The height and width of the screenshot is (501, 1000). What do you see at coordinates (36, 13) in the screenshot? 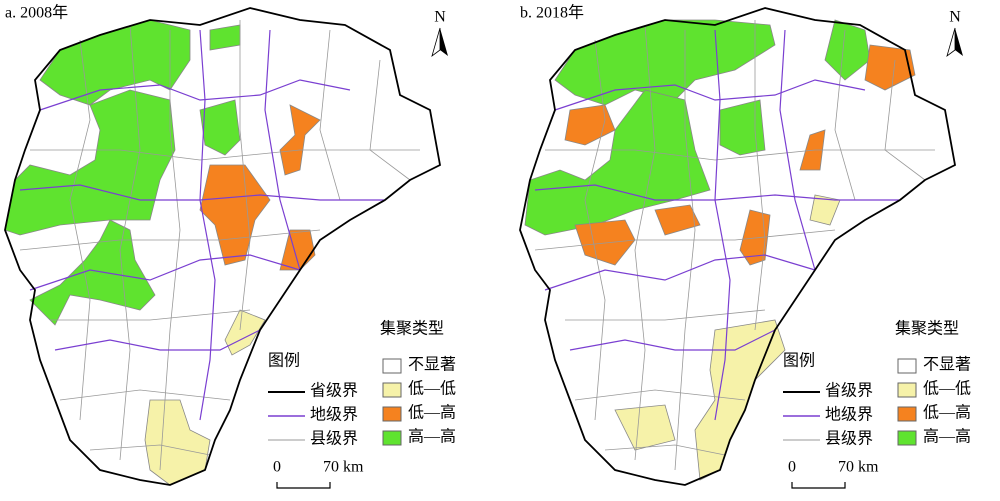
I see `panel-title: a. 2008年` at bounding box center [36, 13].